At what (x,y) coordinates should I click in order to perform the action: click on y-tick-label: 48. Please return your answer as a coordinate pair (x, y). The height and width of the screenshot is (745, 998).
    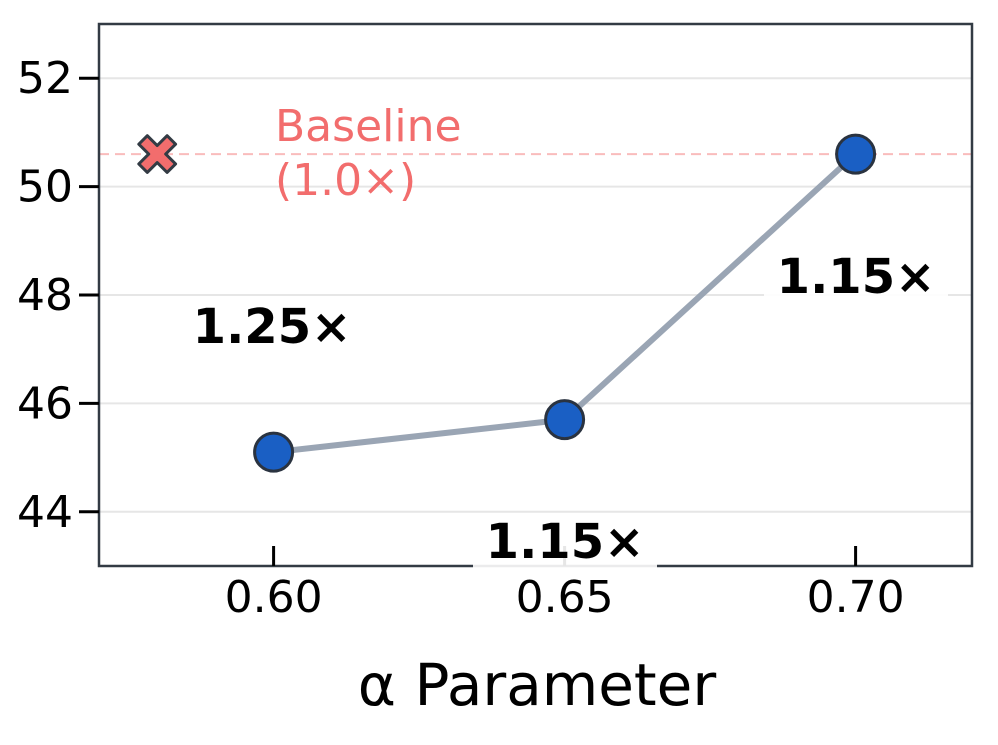
    Looking at the image, I should click on (45, 295).